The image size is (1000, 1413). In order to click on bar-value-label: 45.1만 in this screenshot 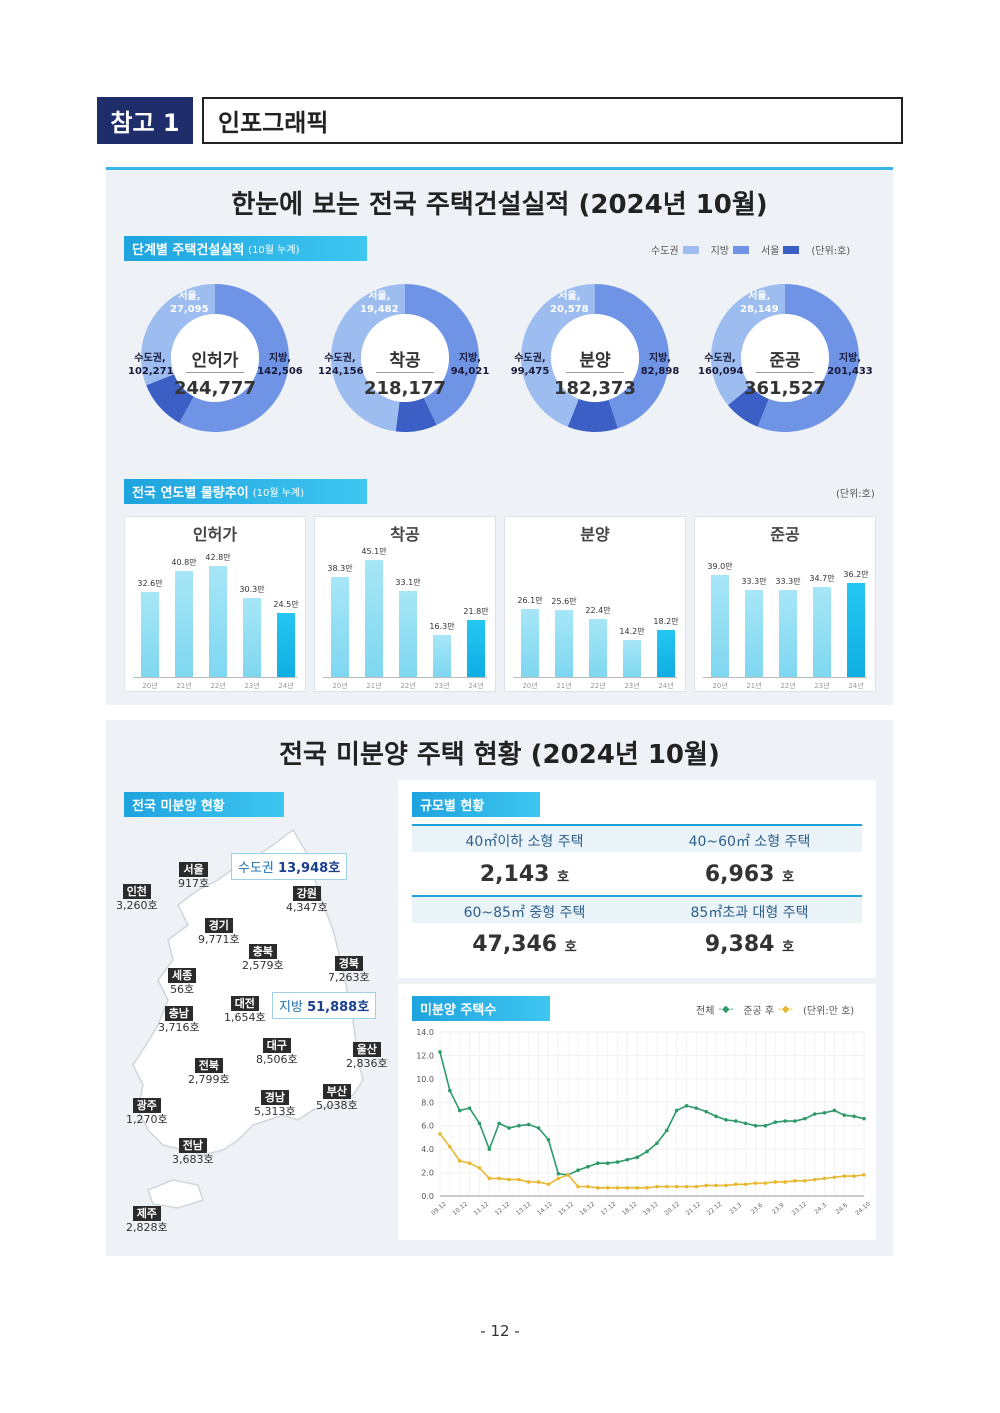, I will do `click(374, 551)`.